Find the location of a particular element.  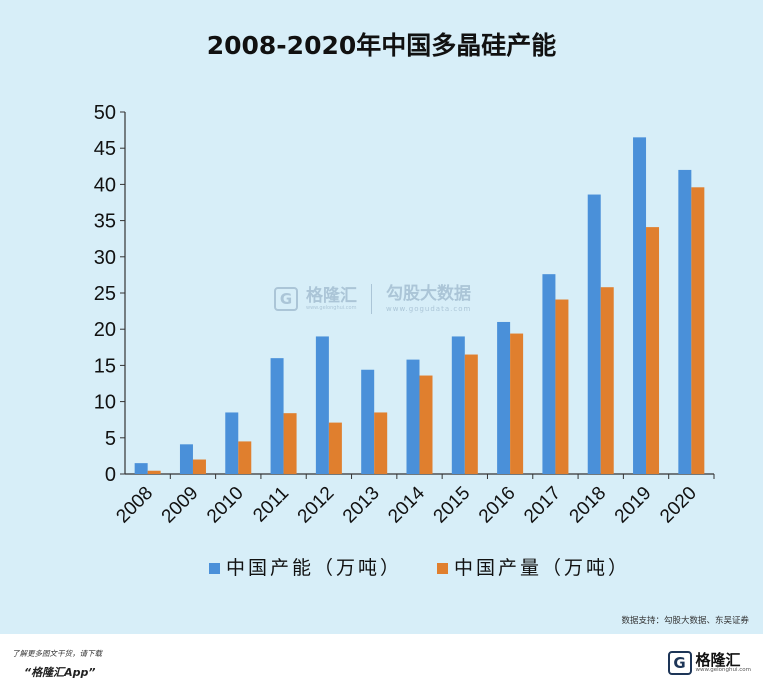

x-tick-label: 2018 is located at coordinates (588, 505).